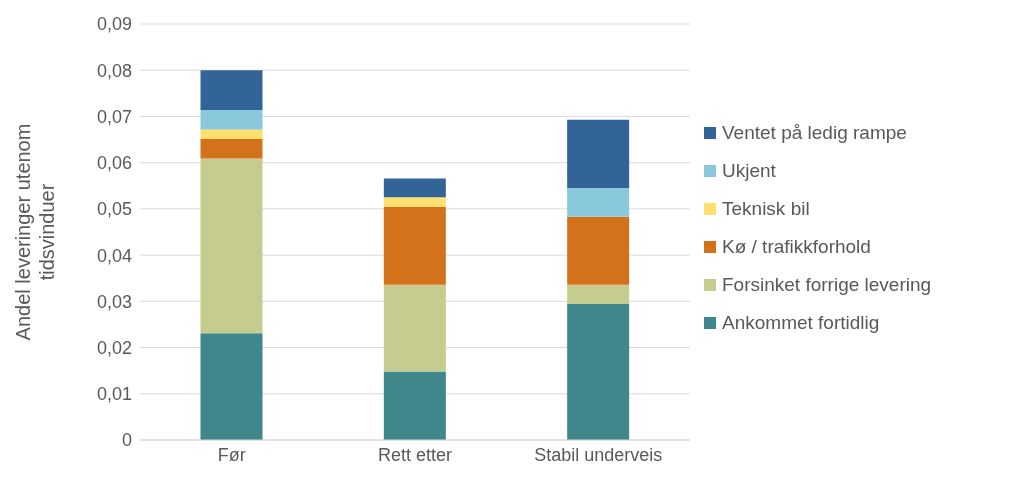  Describe the element at coordinates (114, 394) in the screenshot. I see `y-tick-label: 0,01` at that location.